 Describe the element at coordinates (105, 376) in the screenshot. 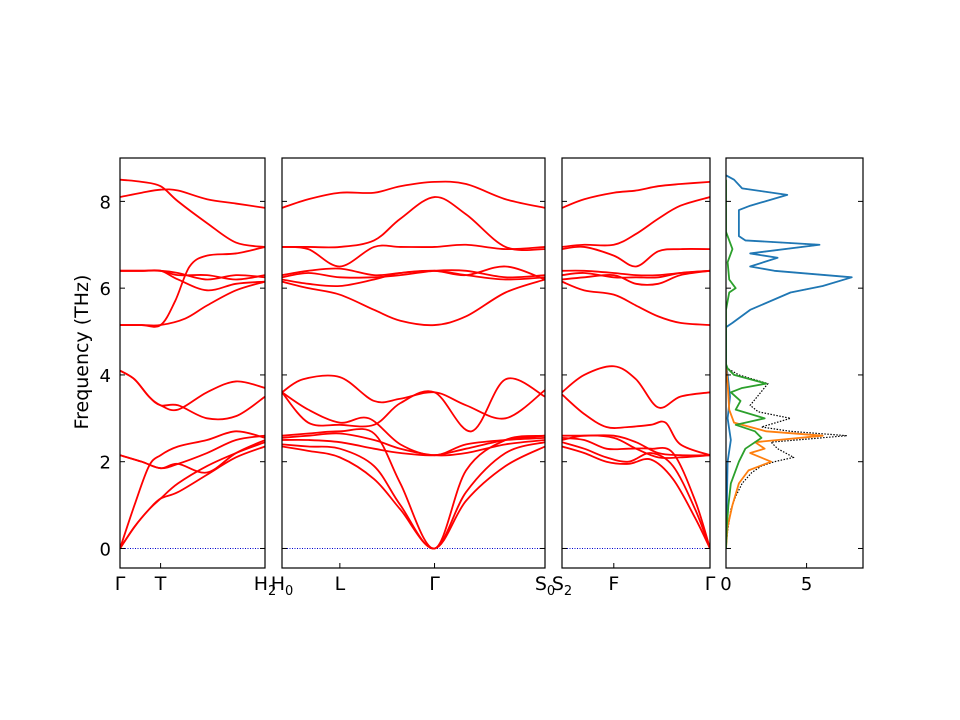

I see `y-tick-label: 4` at that location.